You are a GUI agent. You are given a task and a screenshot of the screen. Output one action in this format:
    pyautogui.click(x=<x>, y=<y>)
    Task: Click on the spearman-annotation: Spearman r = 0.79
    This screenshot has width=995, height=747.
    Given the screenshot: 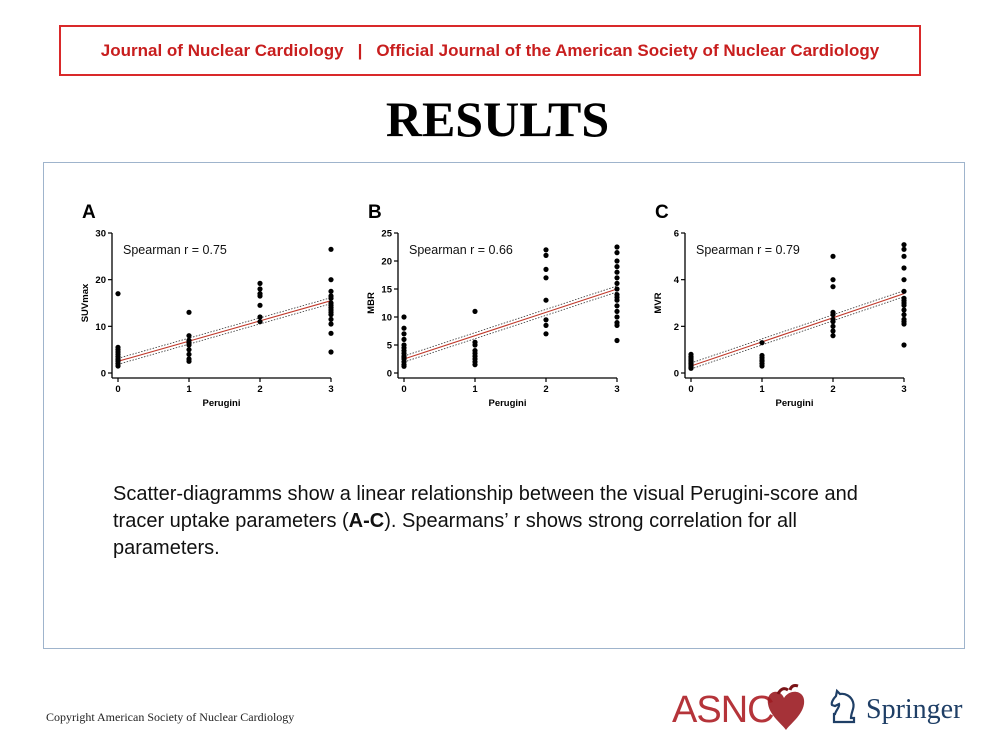 What is the action you would take?
    pyautogui.click(x=748, y=250)
    